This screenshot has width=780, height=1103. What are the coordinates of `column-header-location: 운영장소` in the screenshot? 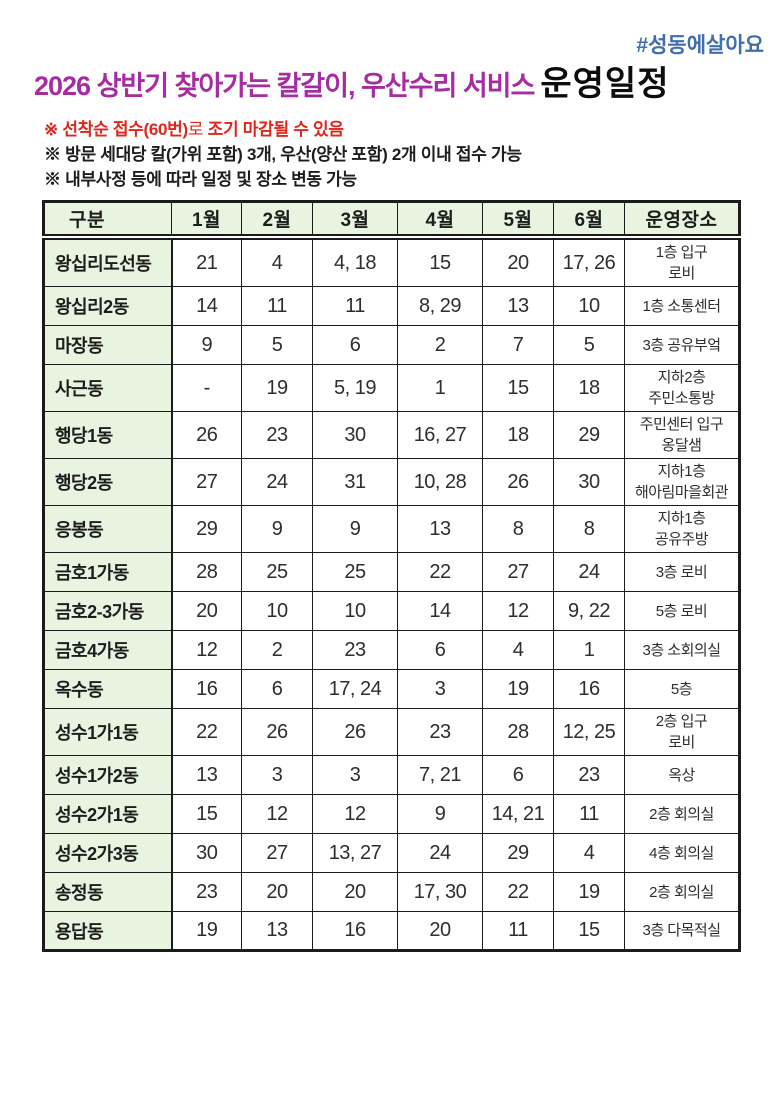 It's located at (682, 220).